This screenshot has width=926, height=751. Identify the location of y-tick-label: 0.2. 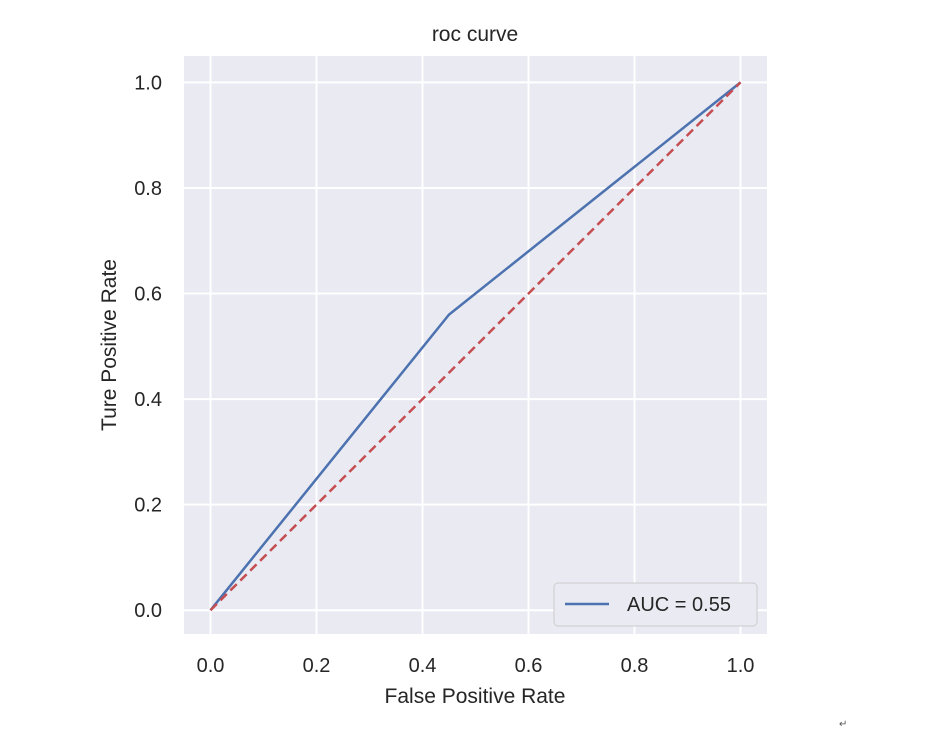
(148, 506).